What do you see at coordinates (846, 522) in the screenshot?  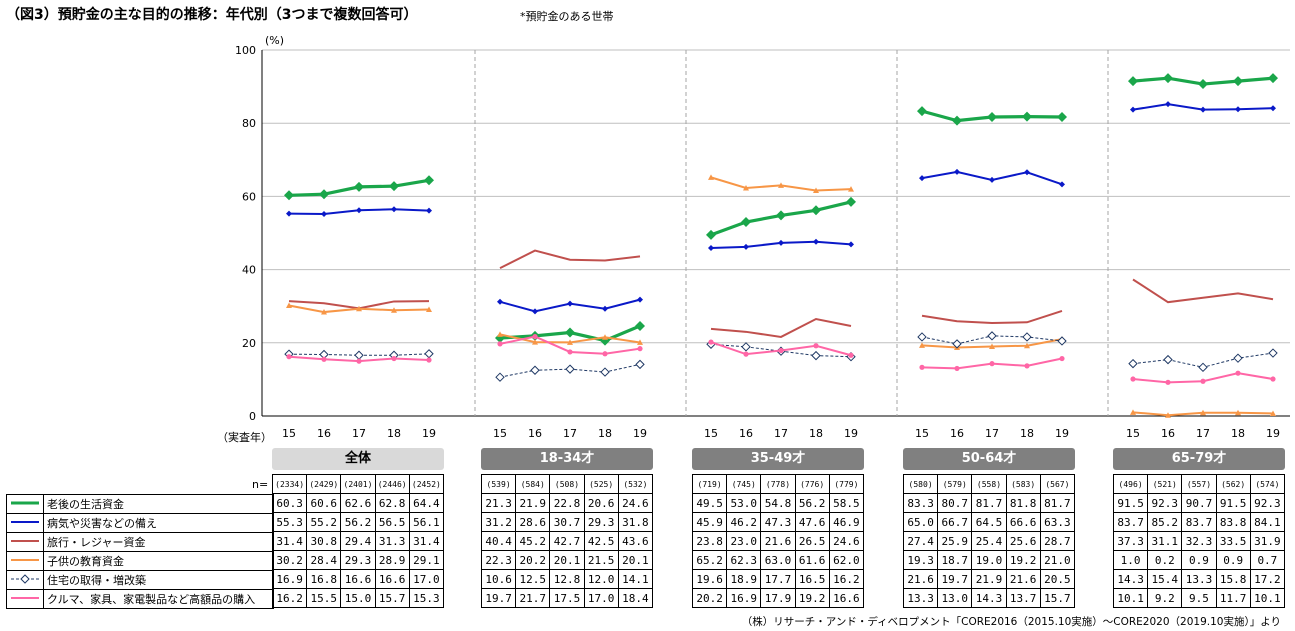 I see `value-cell: 46.9` at bounding box center [846, 522].